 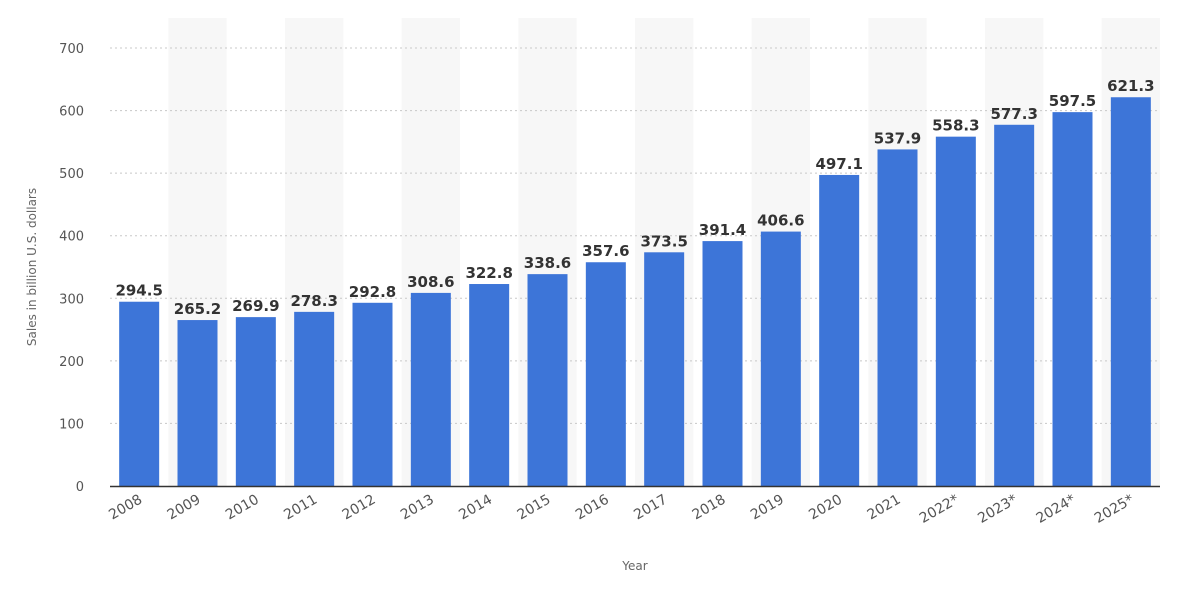 I want to click on y-tick-label: 700, so click(x=71, y=49).